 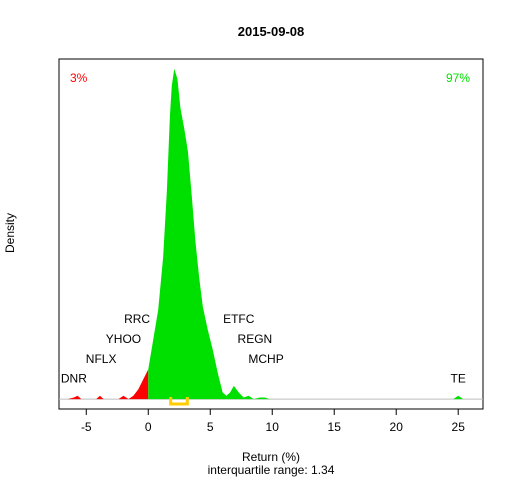 I want to click on x-axis: -5 0 5 10 15 20 25, so click(x=271, y=421).